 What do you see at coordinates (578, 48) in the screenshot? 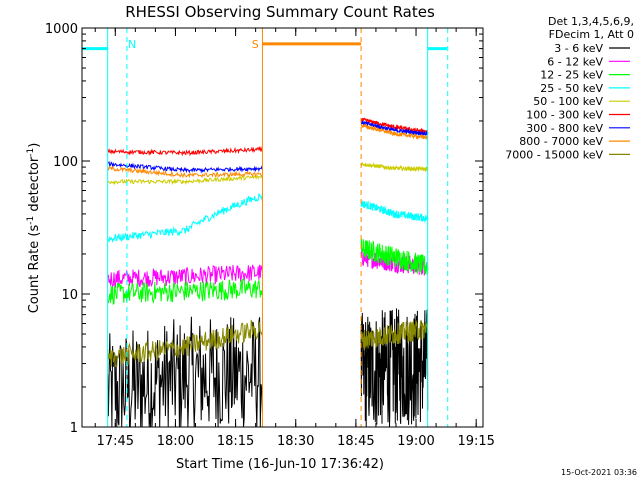
I see `legend-label: 3 - 6 keV` at bounding box center [578, 48].